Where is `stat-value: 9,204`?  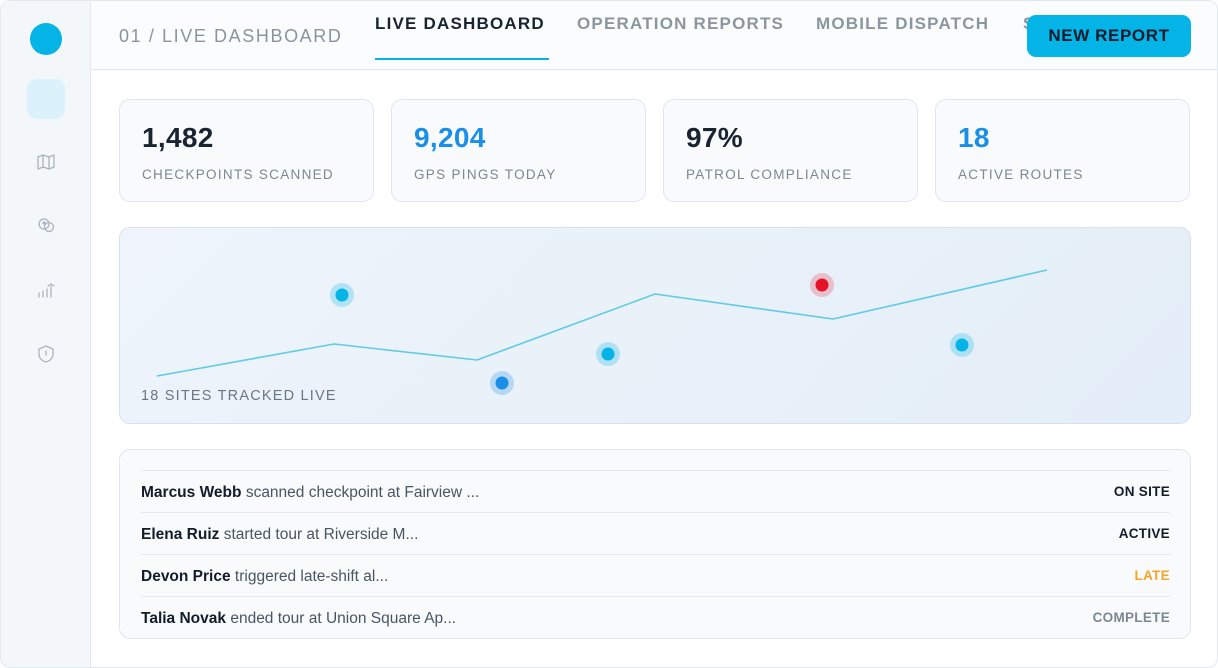
stat-value: 9,204 is located at coordinates (450, 137).